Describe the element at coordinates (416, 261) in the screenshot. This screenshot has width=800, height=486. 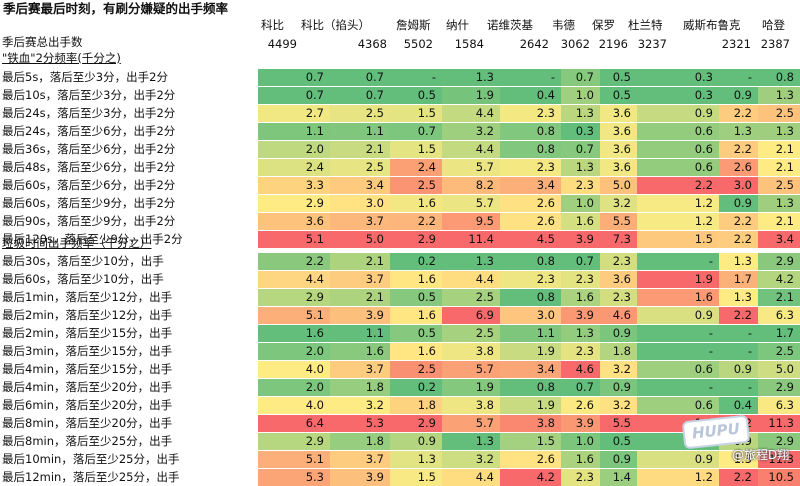
I see `table-cell: 0.2` at that location.